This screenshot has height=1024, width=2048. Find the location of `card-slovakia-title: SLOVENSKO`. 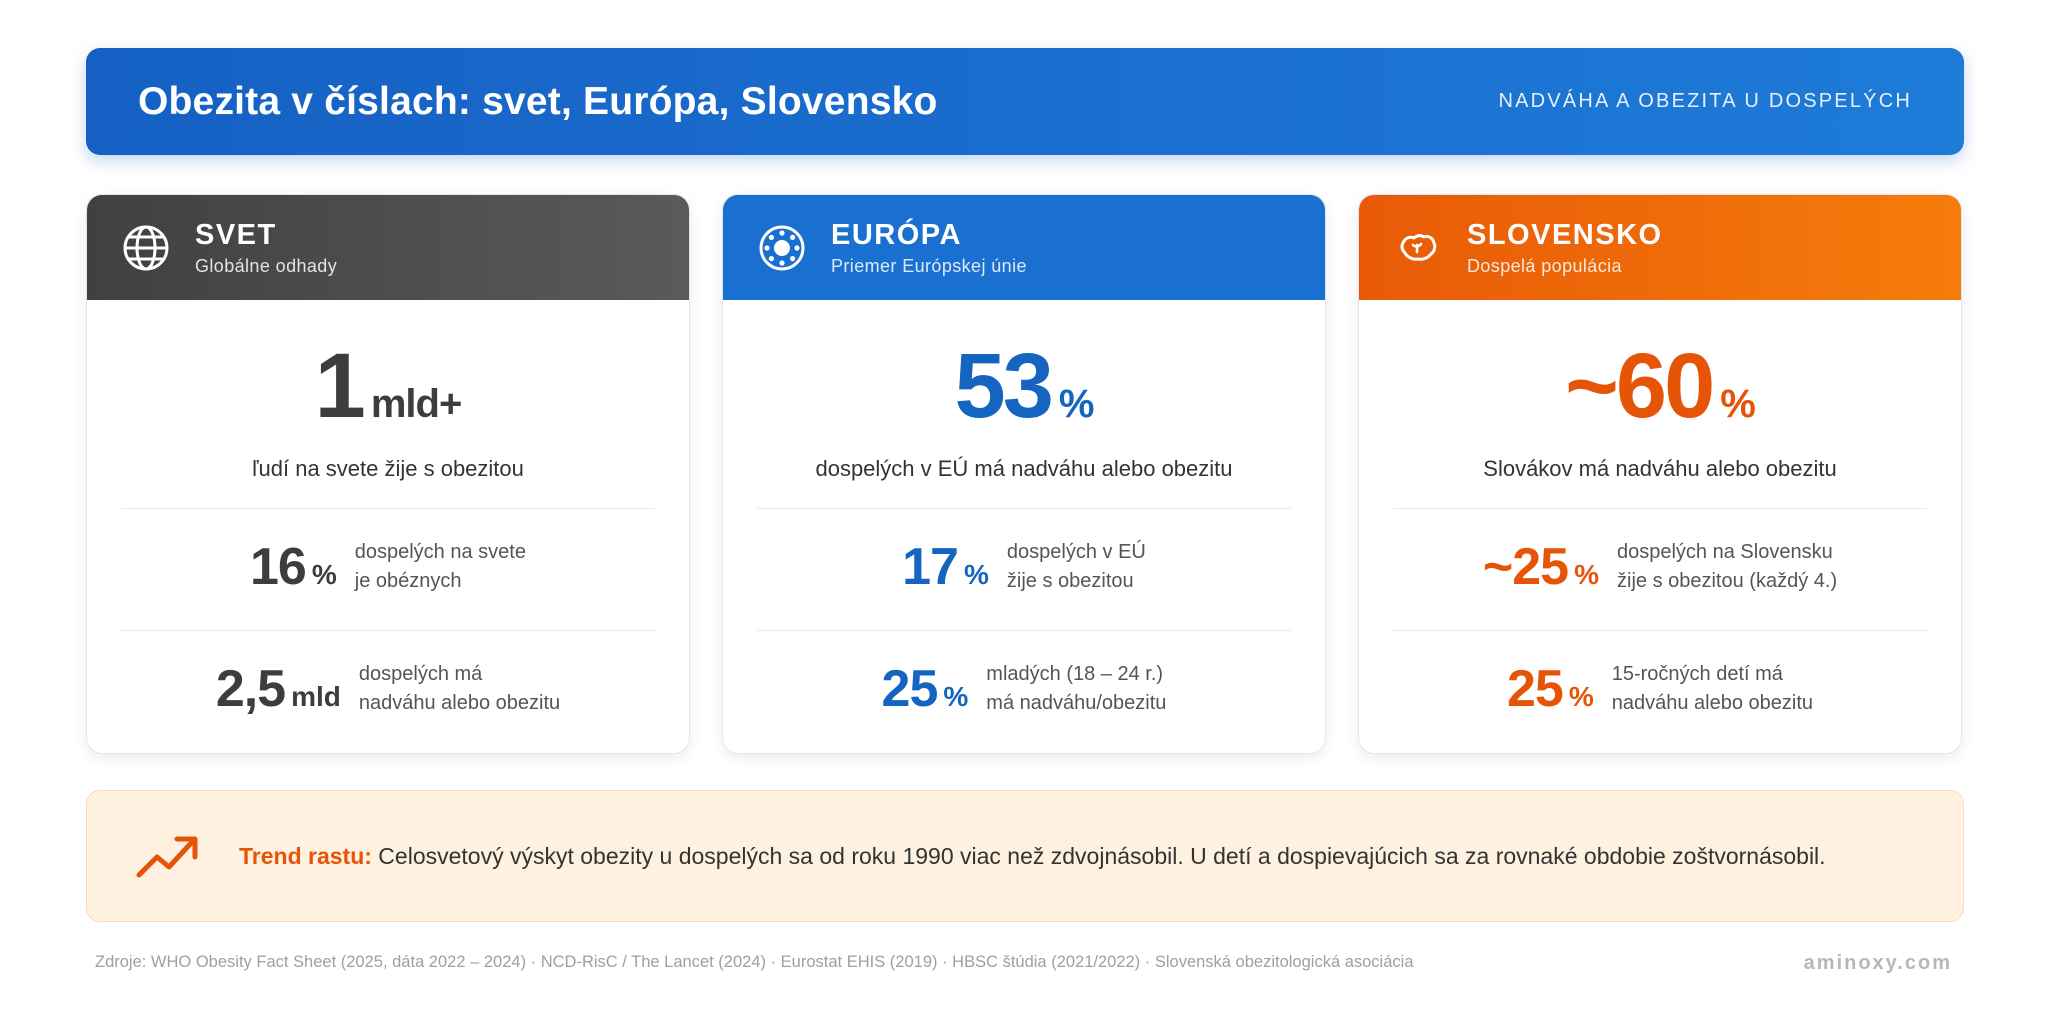

card-slovakia-title: SLOVENSKO is located at coordinates (1565, 234).